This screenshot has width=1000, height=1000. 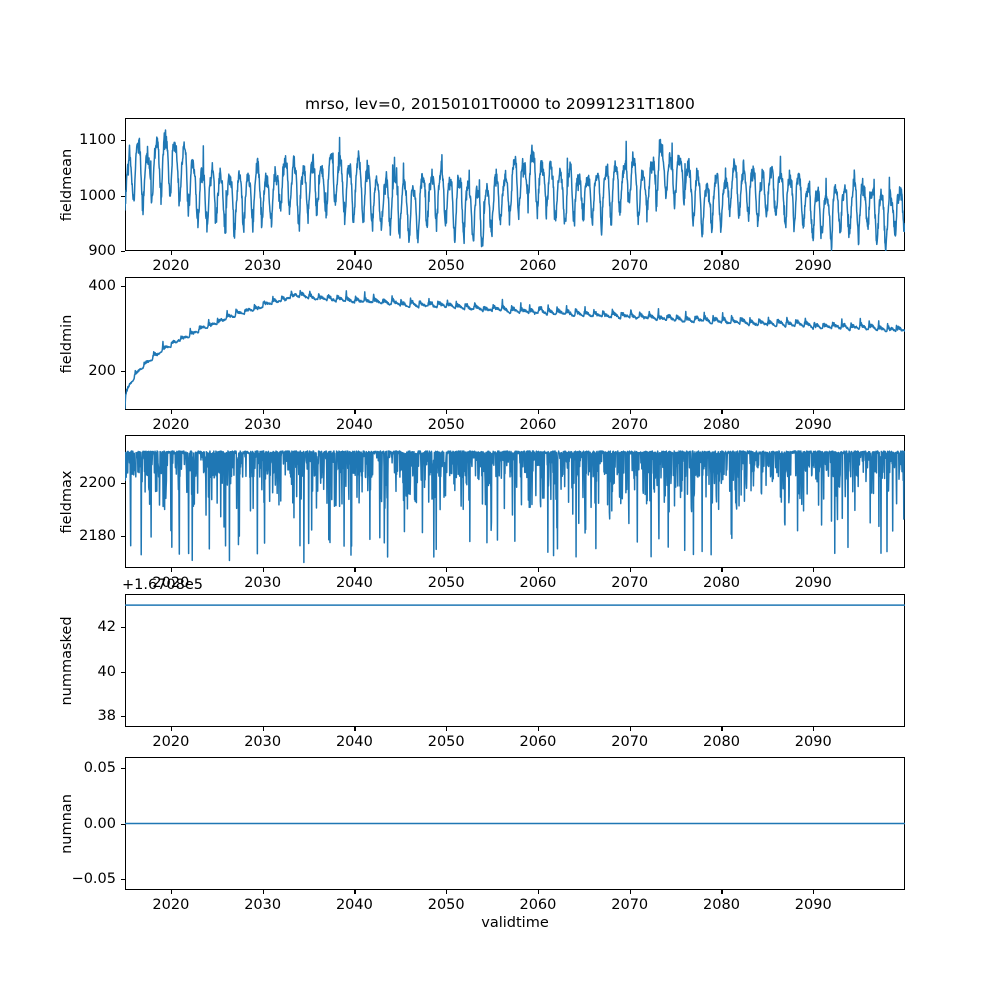 What do you see at coordinates (106, 715) in the screenshot?
I see `y-tick-label: 38` at bounding box center [106, 715].